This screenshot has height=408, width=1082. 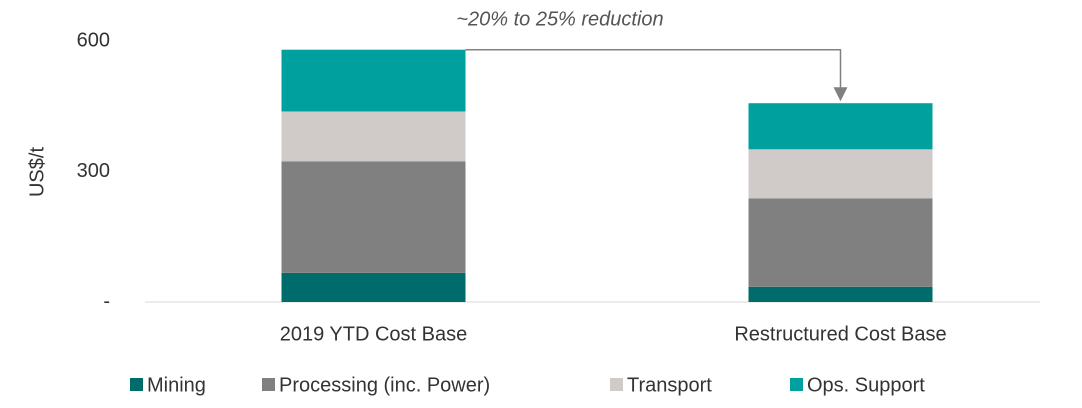 I want to click on y-tick-label: -, so click(x=106, y=301).